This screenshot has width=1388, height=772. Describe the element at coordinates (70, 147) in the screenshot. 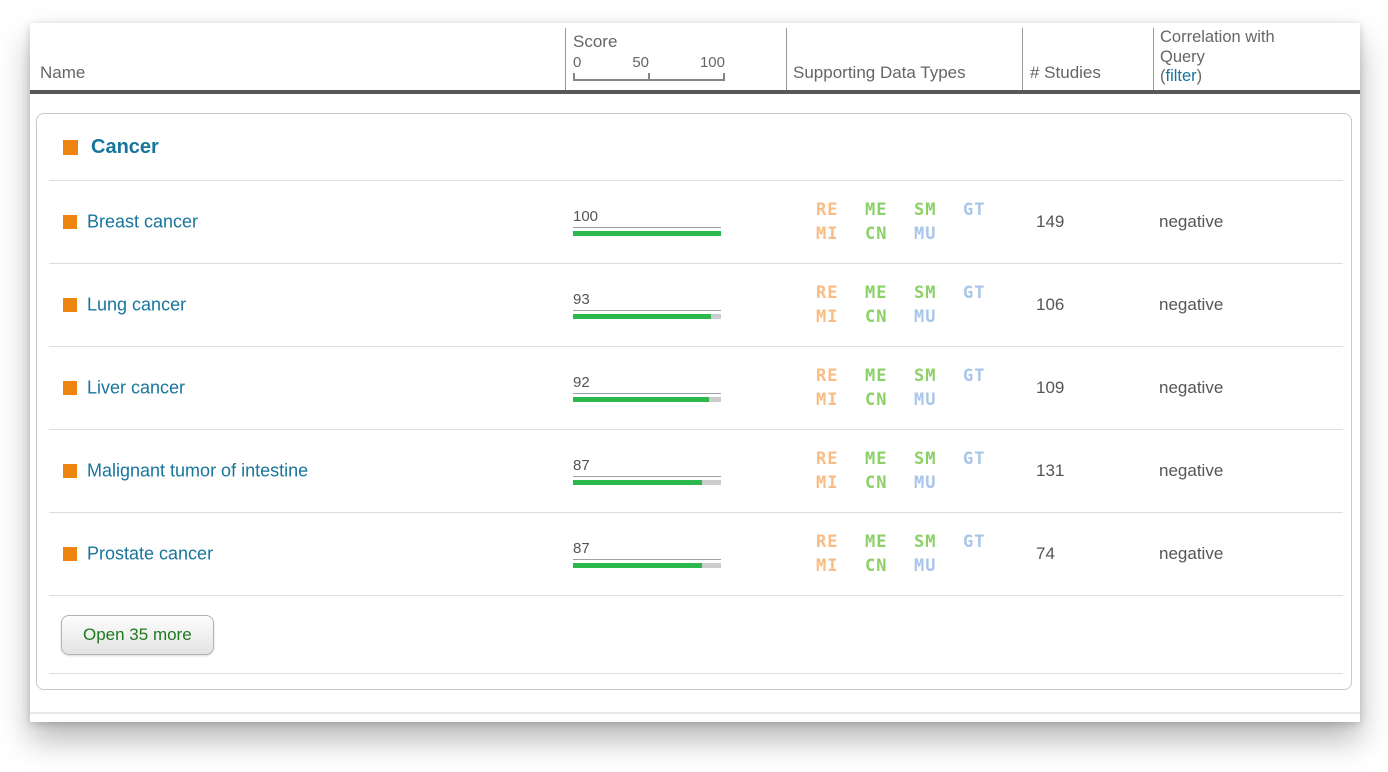

I see `category-color-marker` at that location.